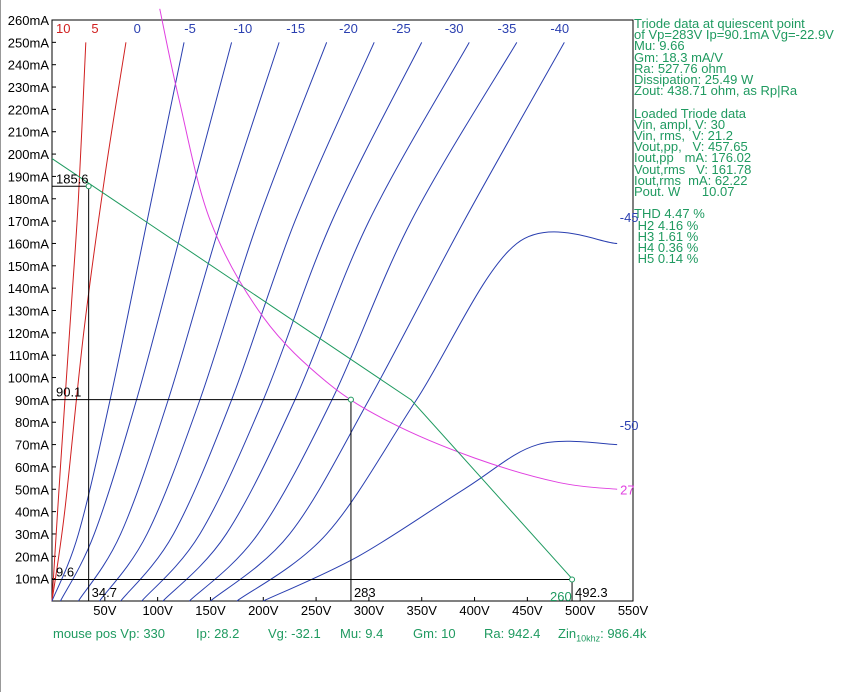  I want to click on curve-label-top: -35, so click(507, 28).